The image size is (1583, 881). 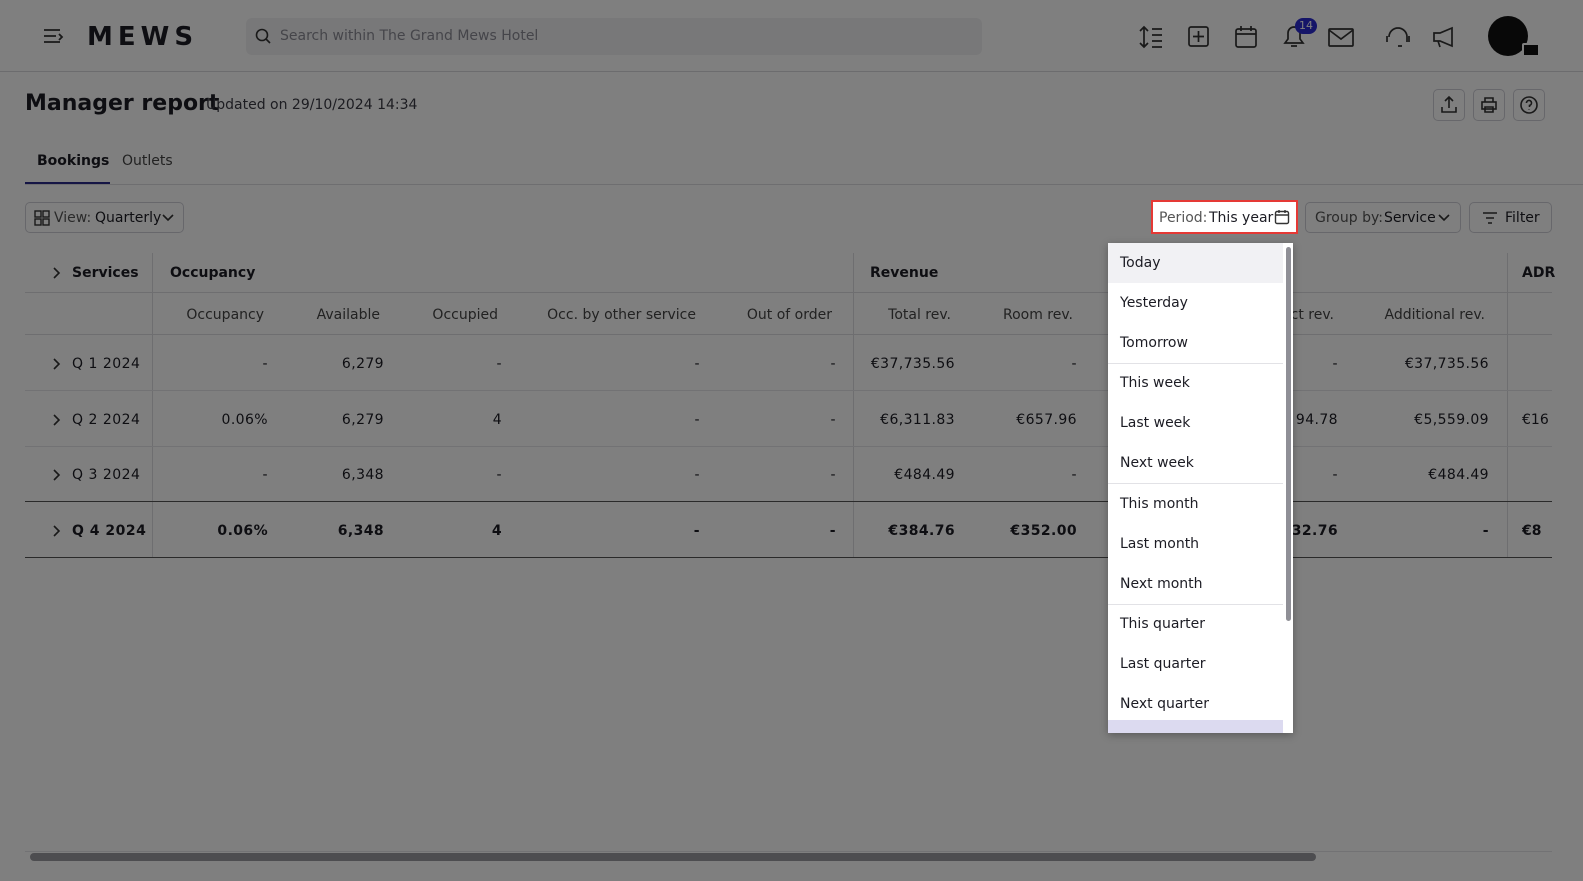 I want to click on period-option: Last week, so click(x=1155, y=423).